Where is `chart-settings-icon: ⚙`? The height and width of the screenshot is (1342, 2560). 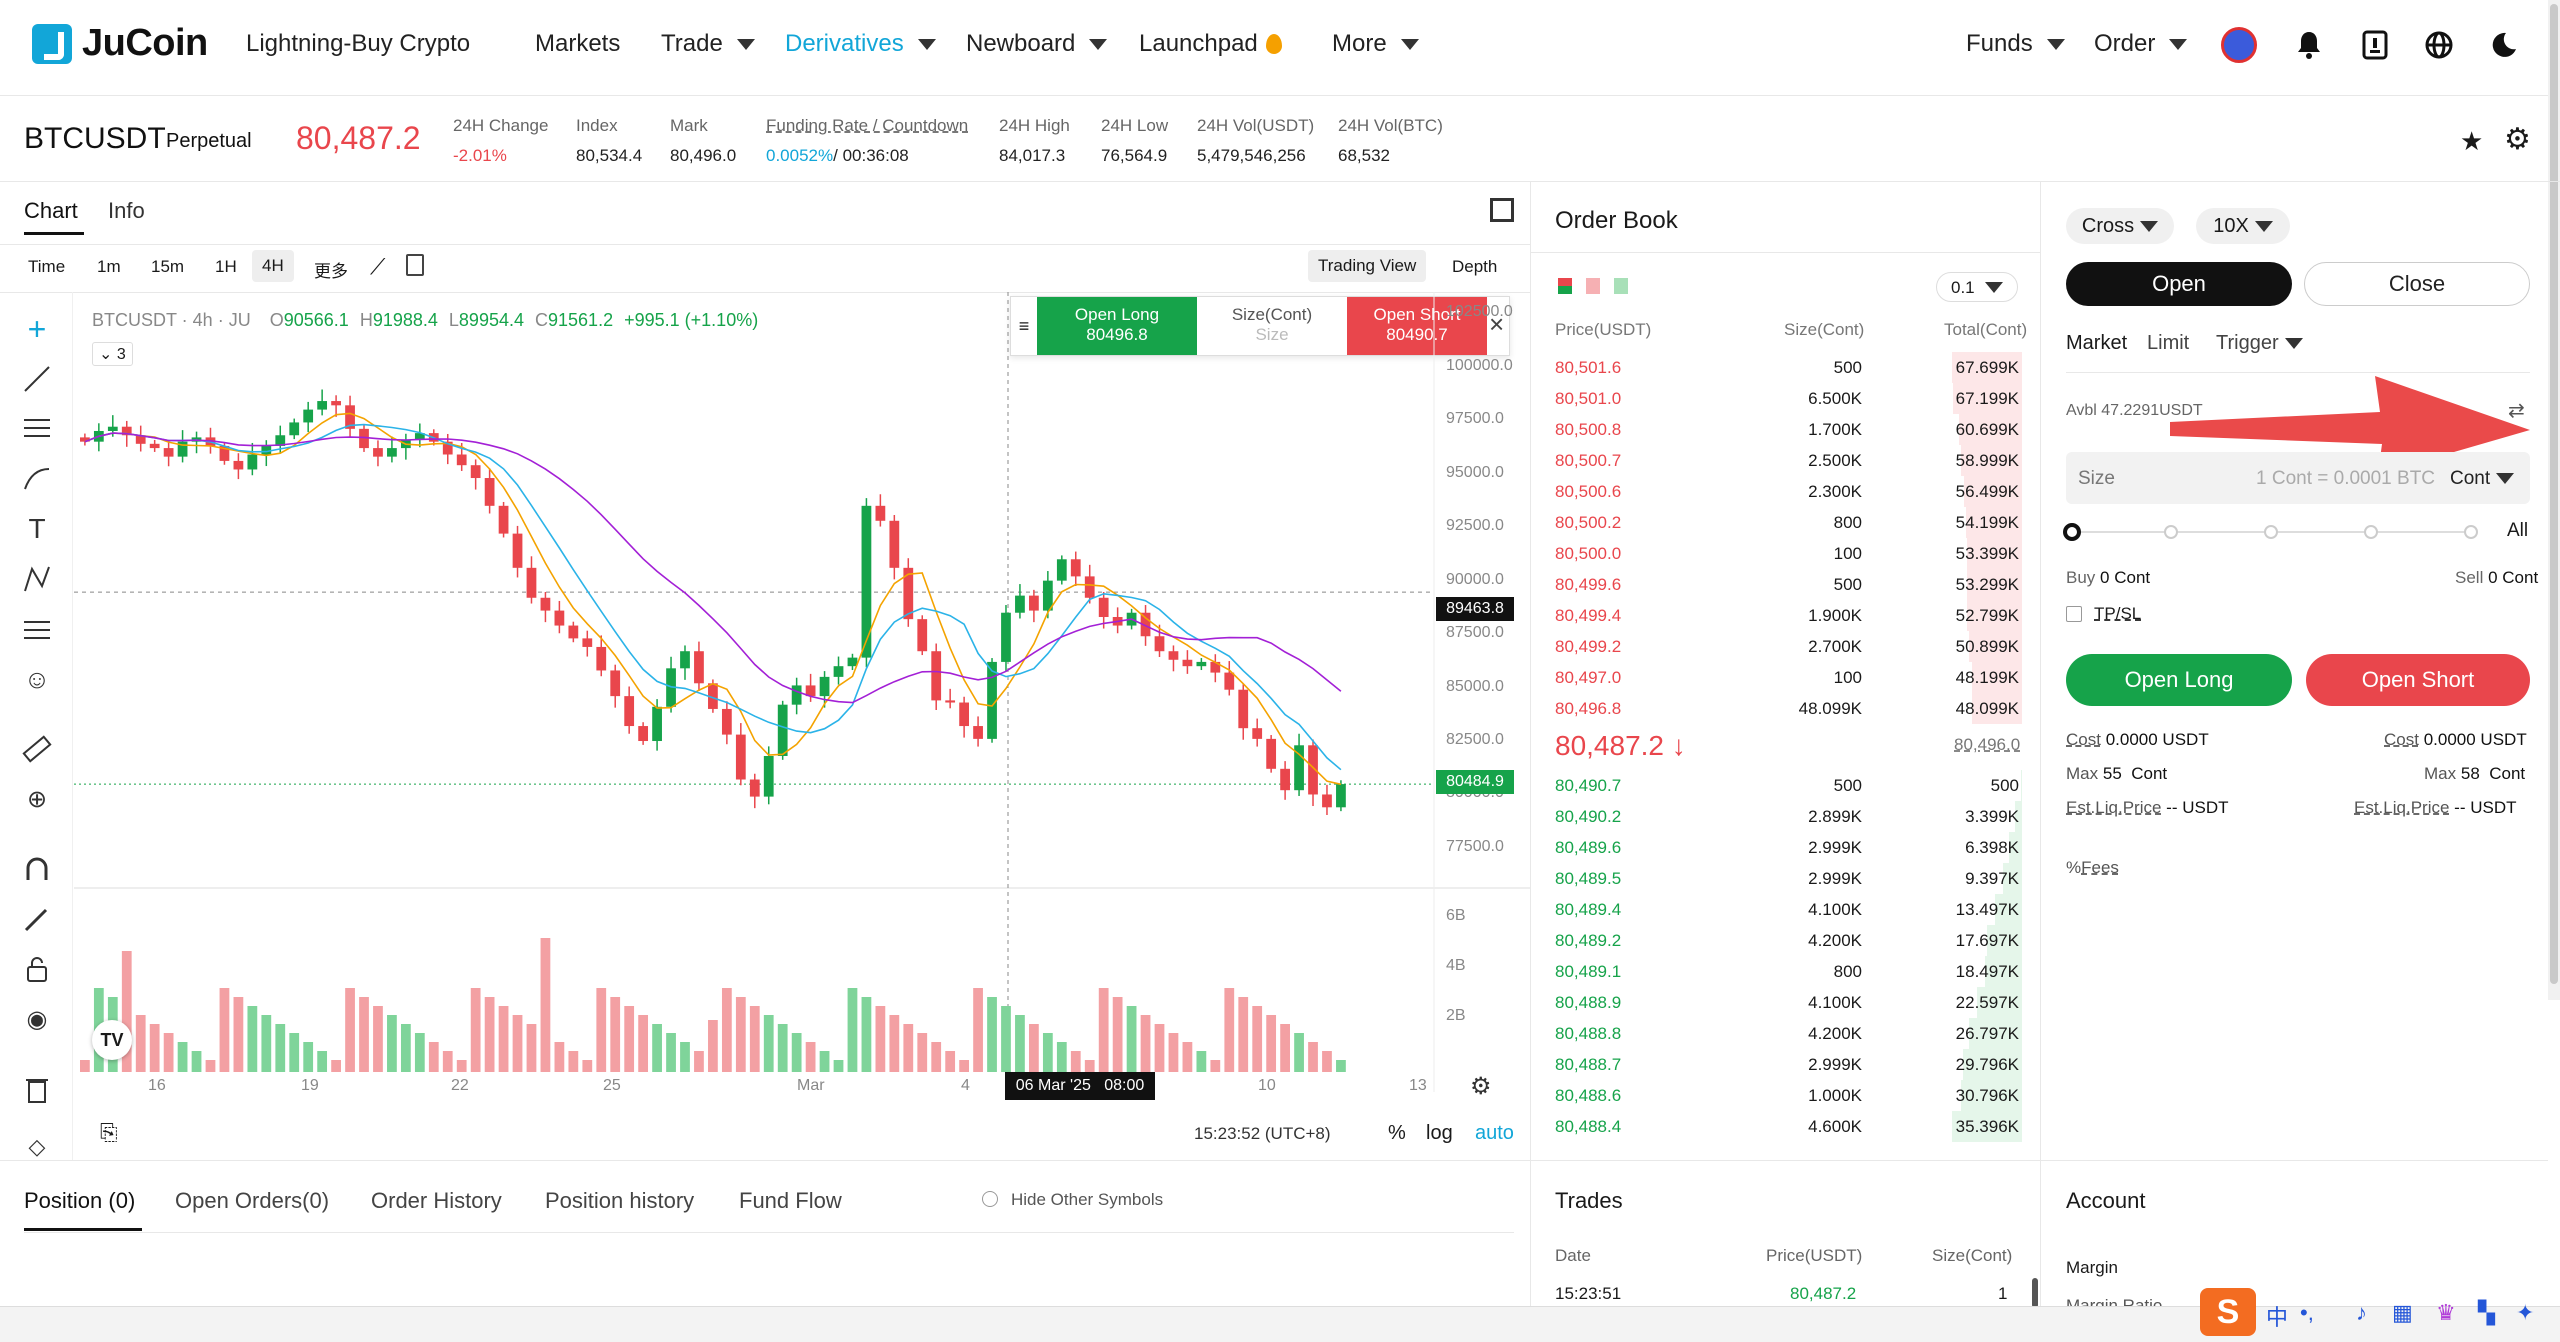 chart-settings-icon: ⚙ is located at coordinates (1481, 1086).